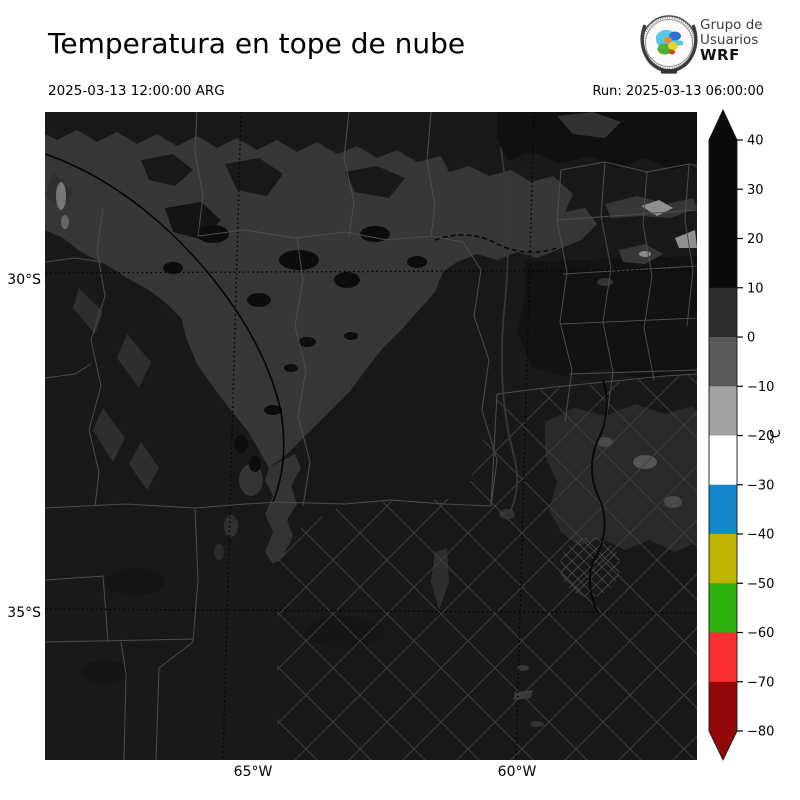  I want to click on colorbar: 40 30 20 10 0 −10 −20 −30 −40 −50 −60 −70 −80 °C, so click(746, 435).